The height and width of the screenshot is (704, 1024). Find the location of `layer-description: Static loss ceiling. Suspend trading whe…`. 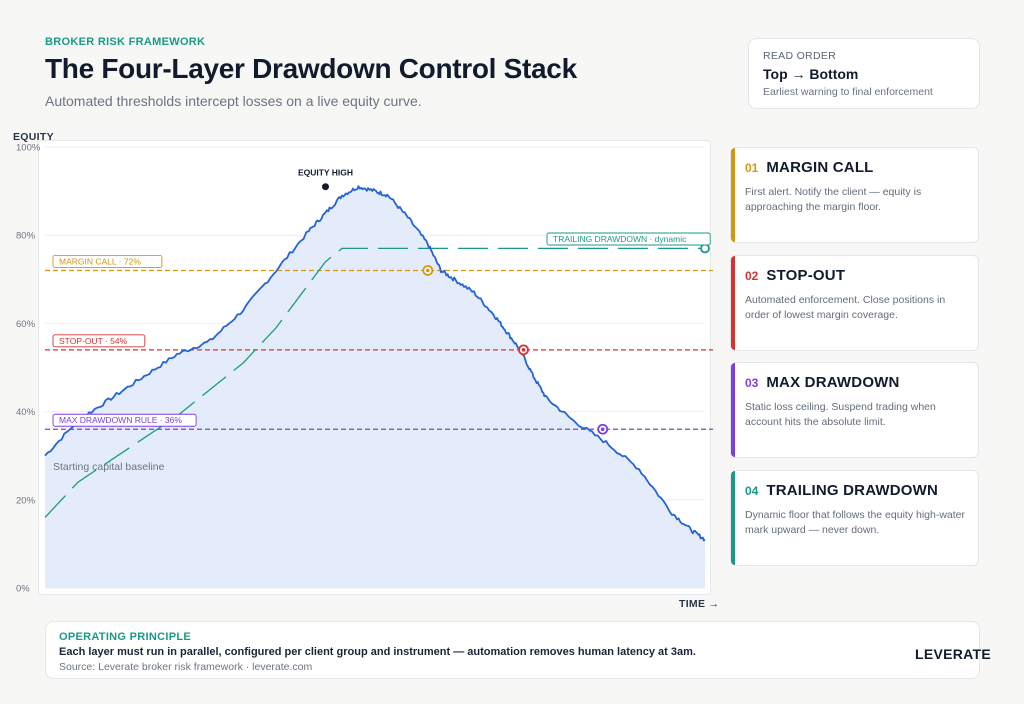

layer-description: Static loss ceiling. Suspend trading whe… is located at coordinates (840, 414).